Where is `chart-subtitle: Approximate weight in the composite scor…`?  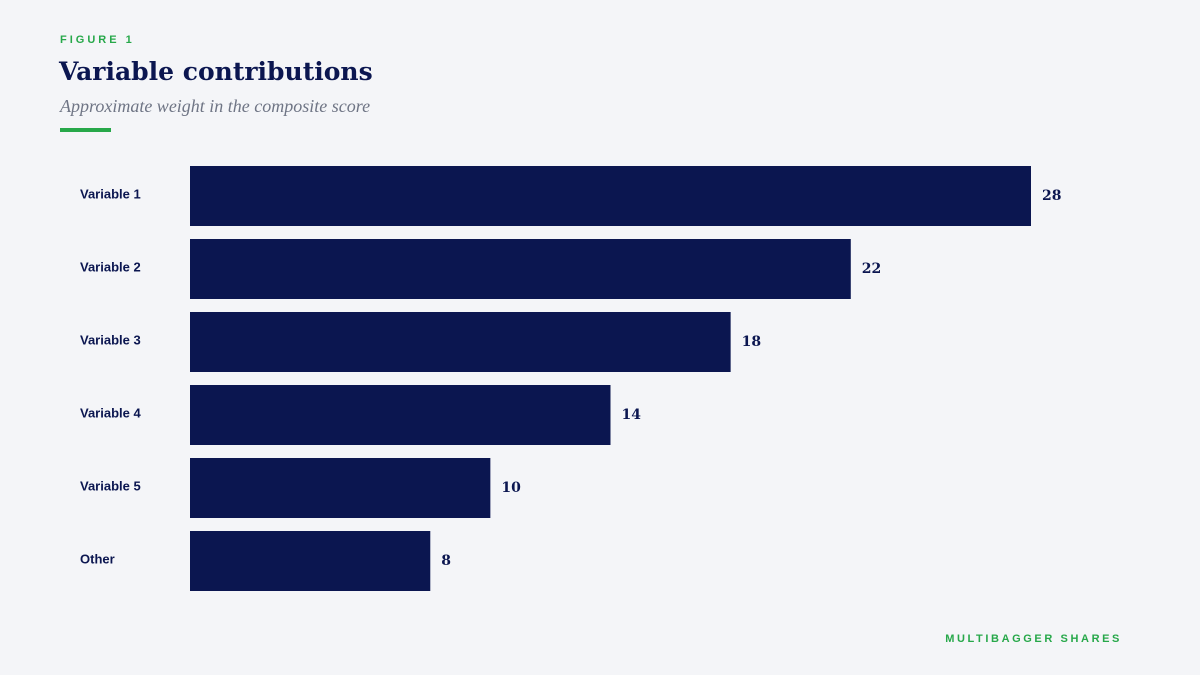
chart-subtitle: Approximate weight in the composite scor… is located at coordinates (215, 106).